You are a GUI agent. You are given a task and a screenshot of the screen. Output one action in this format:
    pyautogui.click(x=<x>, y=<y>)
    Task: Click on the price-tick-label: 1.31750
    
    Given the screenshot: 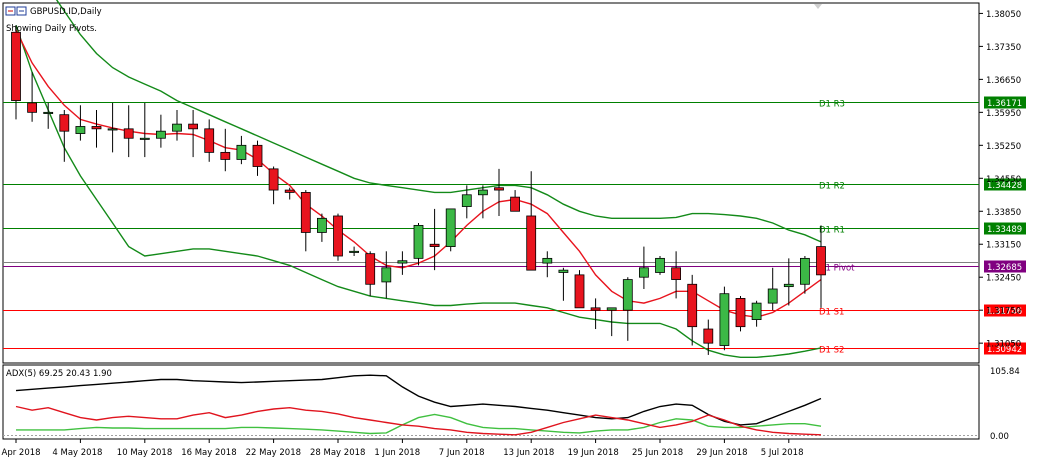 What is the action you would take?
    pyautogui.click(x=1003, y=312)
    